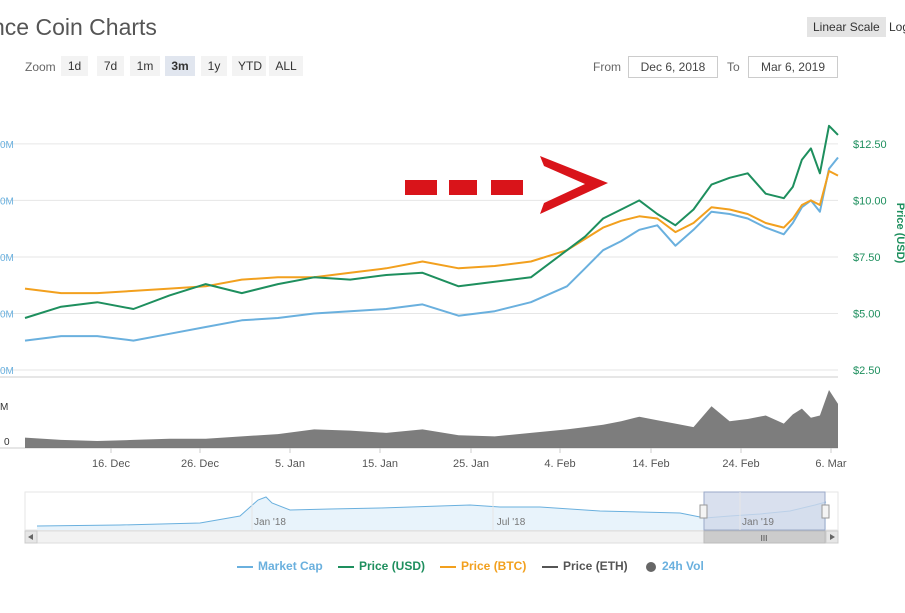 Image resolution: width=905 pixels, height=613 pixels. I want to click on x-tick-label: 14. Feb, so click(650, 464).